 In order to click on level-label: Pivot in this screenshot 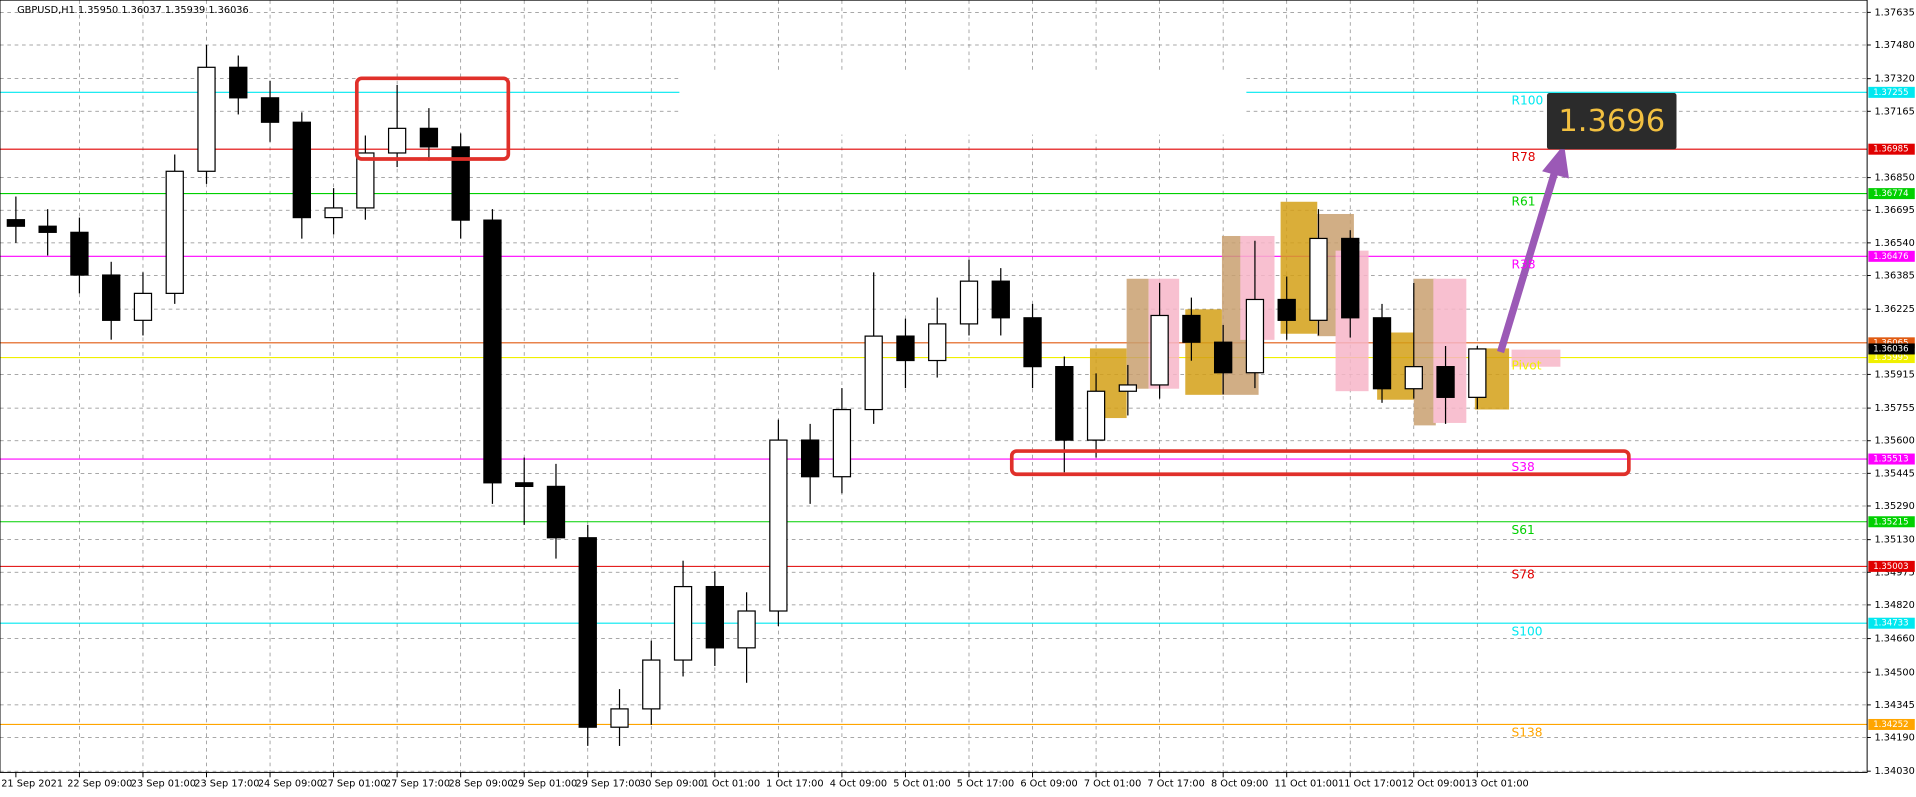, I will do `click(1527, 366)`.